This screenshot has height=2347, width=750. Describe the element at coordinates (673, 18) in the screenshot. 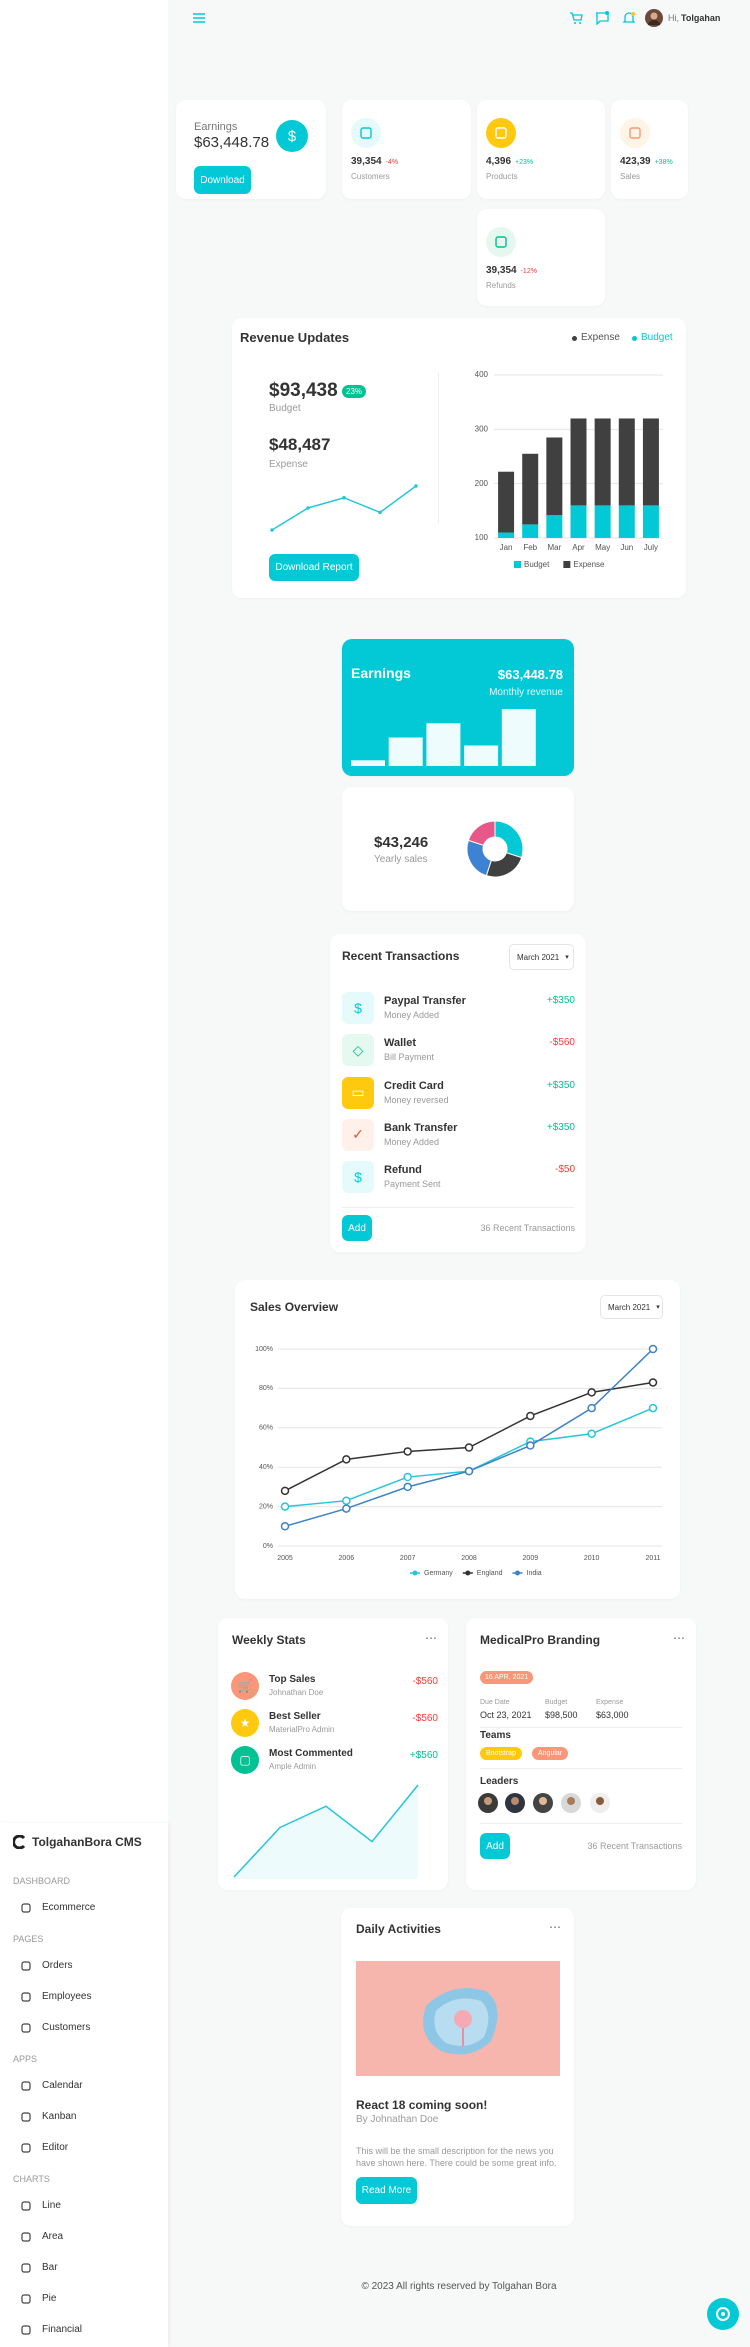

I see `greeting: Hi,` at that location.